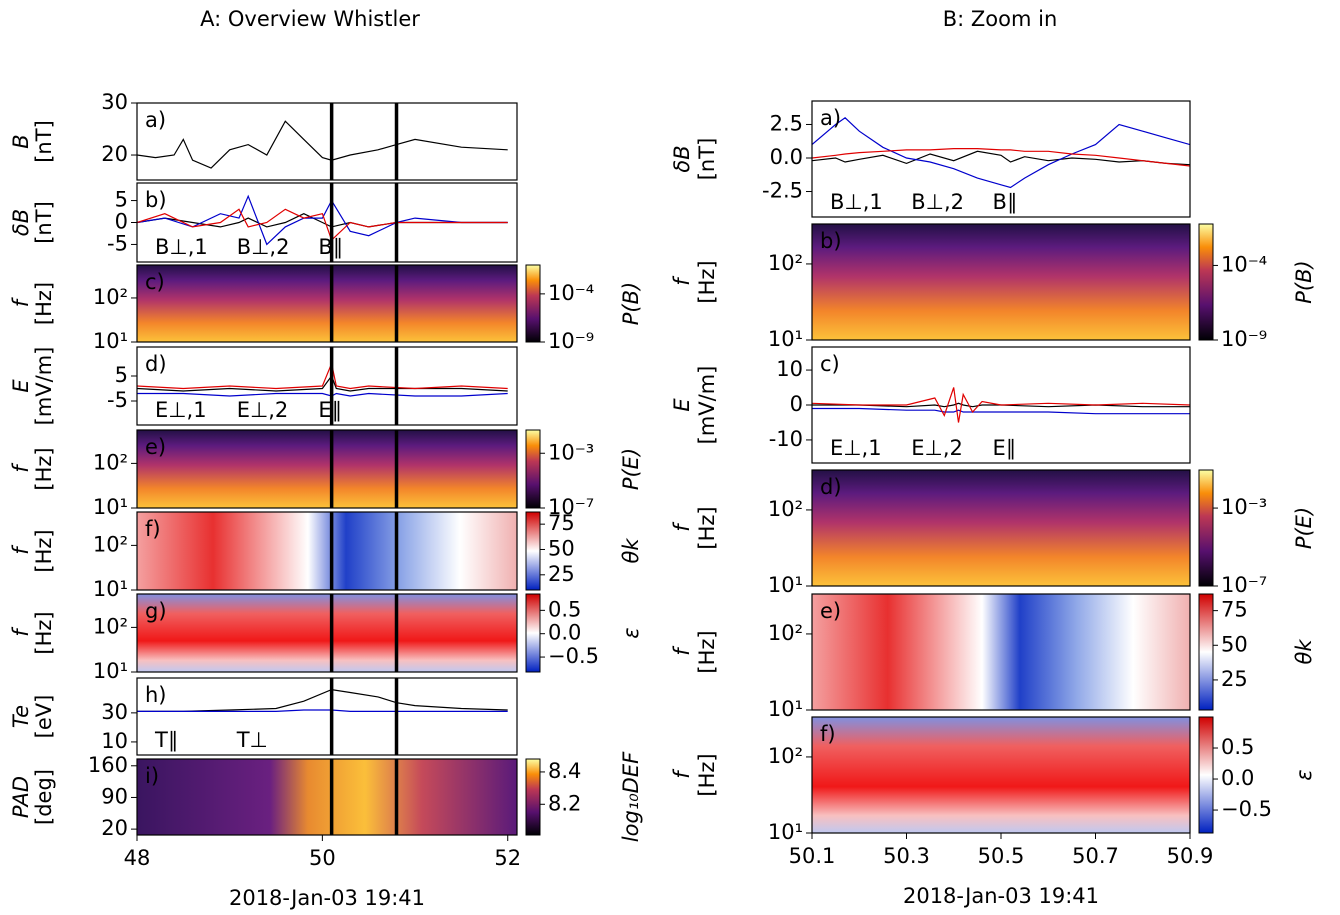  What do you see at coordinates (156, 695) in the screenshot?
I see `panel-label: h)` at bounding box center [156, 695].